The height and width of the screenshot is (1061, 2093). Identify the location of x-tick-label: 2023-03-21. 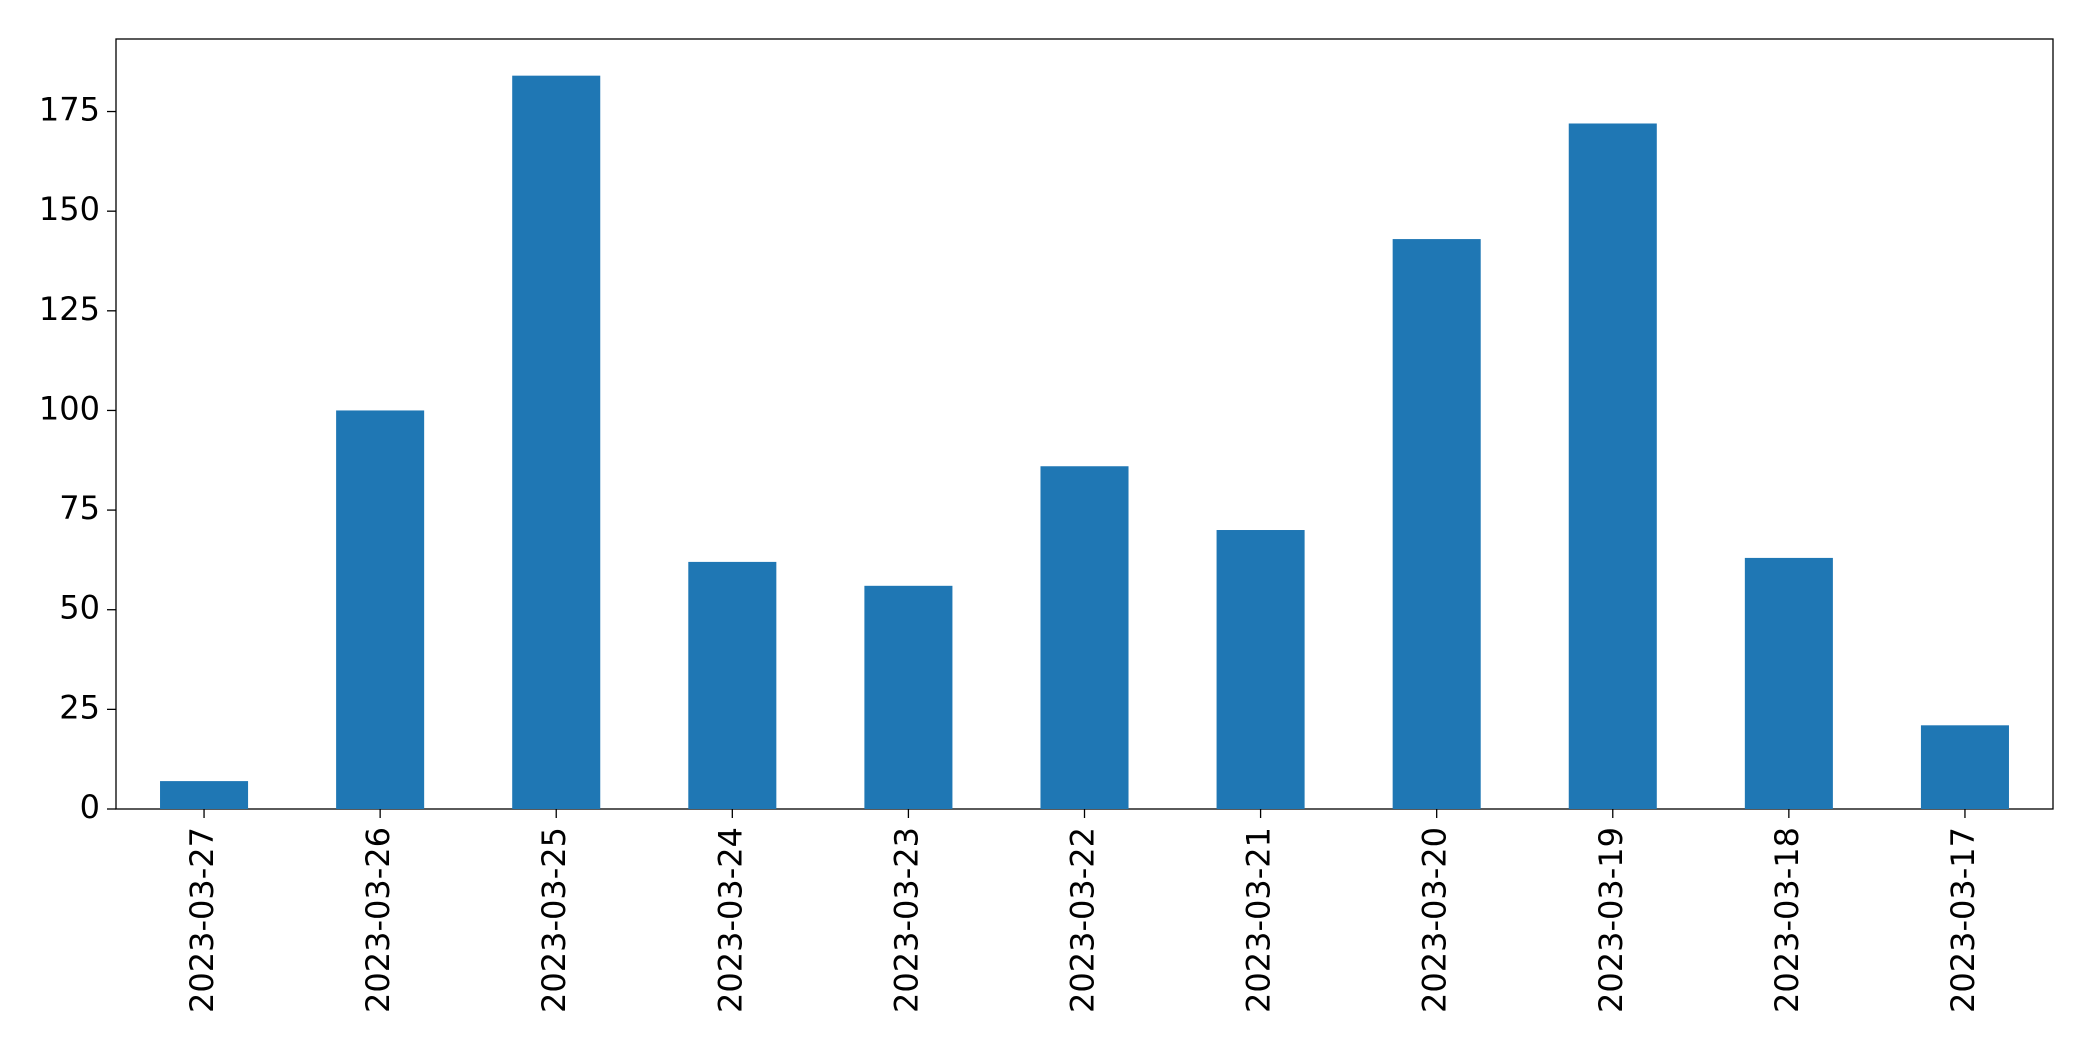
(1259, 920).